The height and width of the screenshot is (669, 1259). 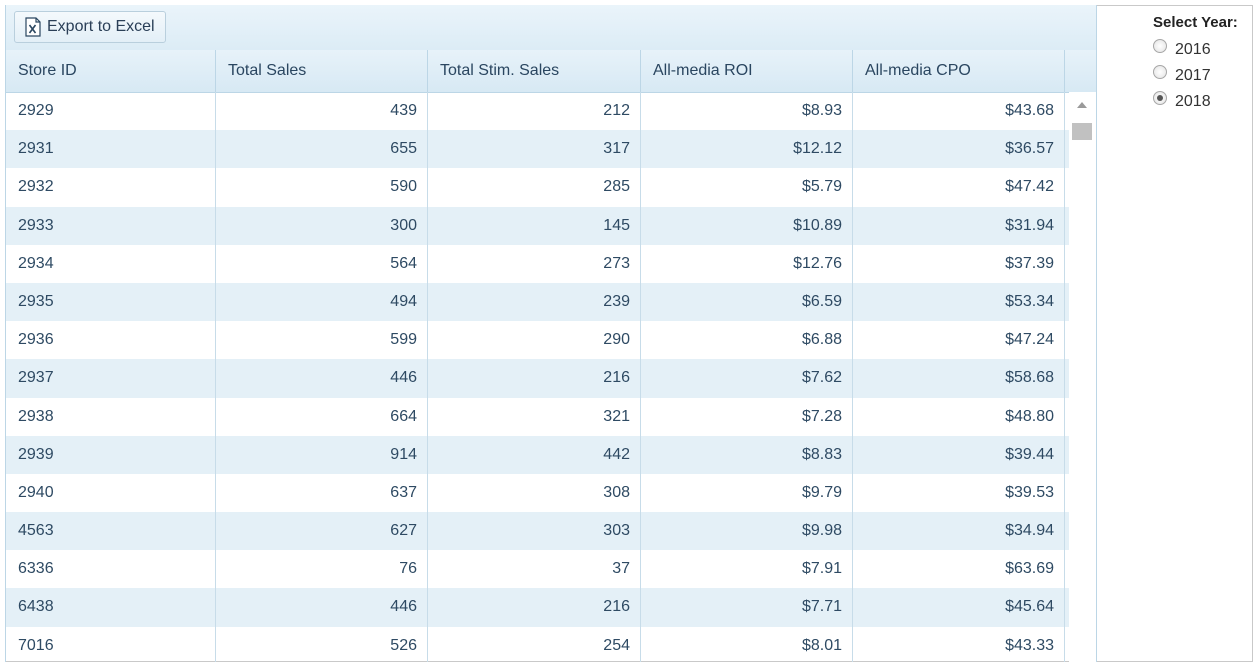 I want to click on table-cell: 599, so click(x=322, y=340).